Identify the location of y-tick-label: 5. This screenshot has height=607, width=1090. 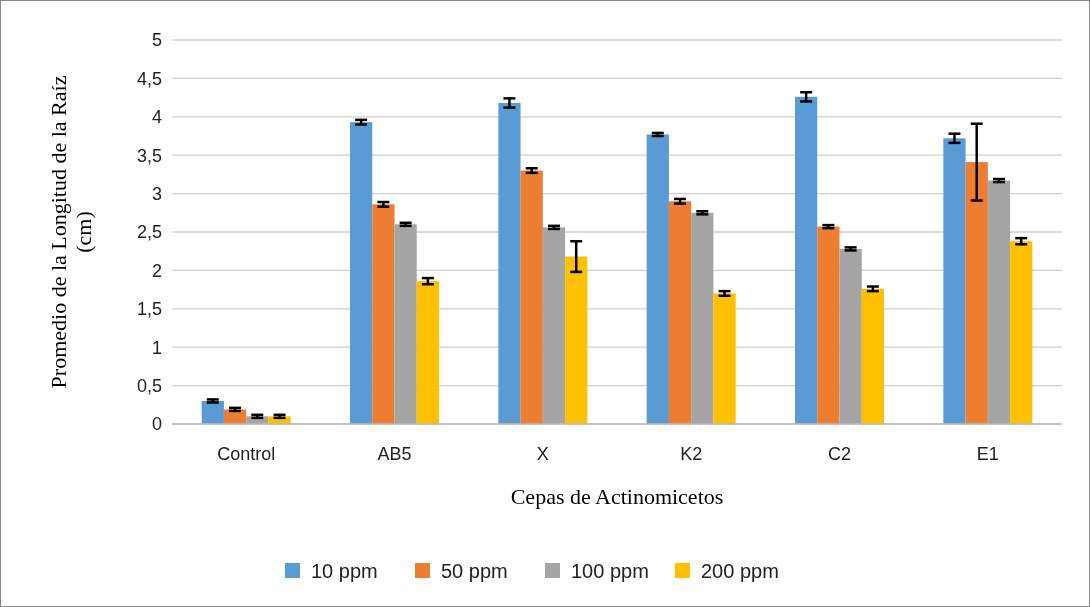
(156, 40).